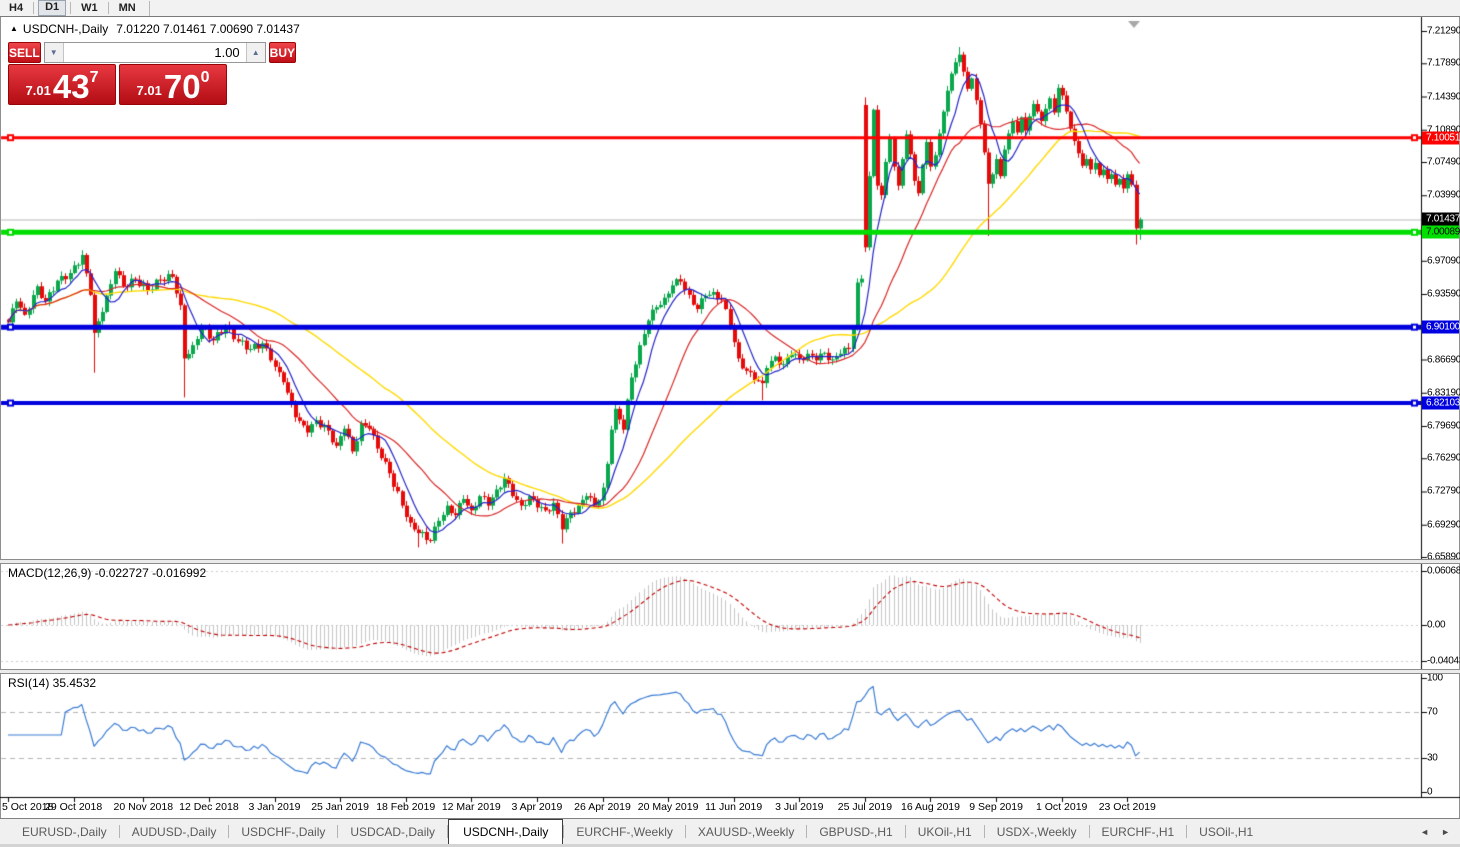 The image size is (1460, 847). I want to click on chart-tab-usdx-weekly: USDX-,Weekly, so click(1036, 831).